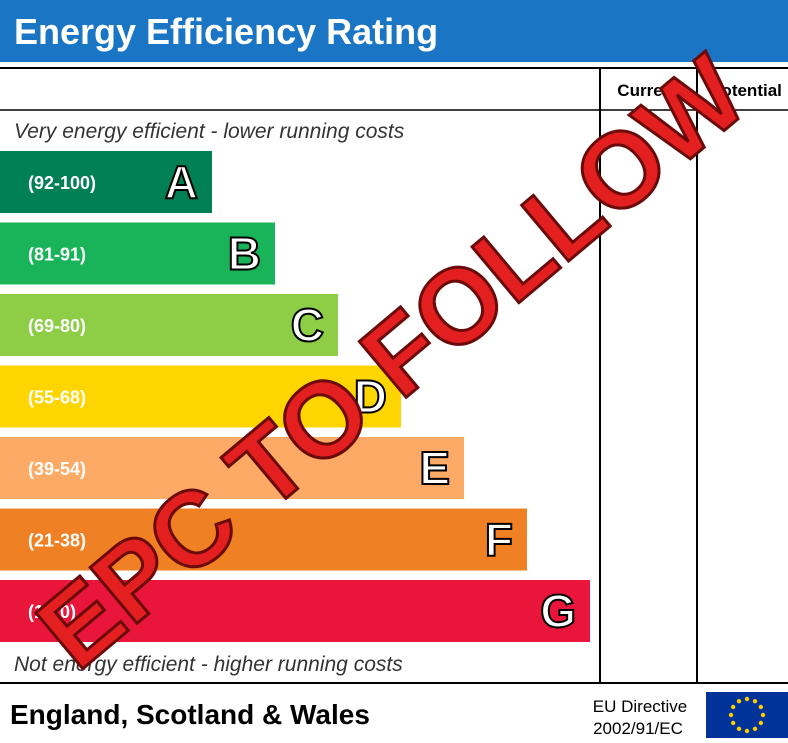 Image resolution: width=788 pixels, height=743 pixels. What do you see at coordinates (181, 182) in the screenshot?
I see `band-letter: A` at bounding box center [181, 182].